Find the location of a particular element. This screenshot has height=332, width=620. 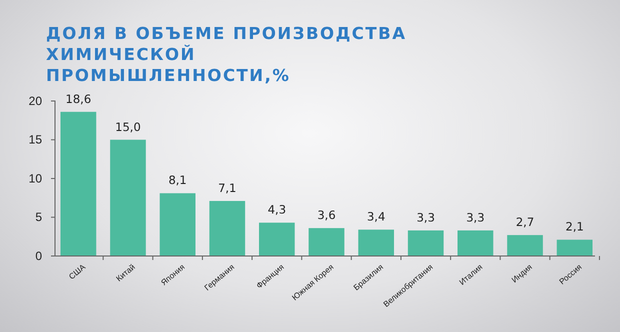

data-label: 4,3 is located at coordinates (277, 209).